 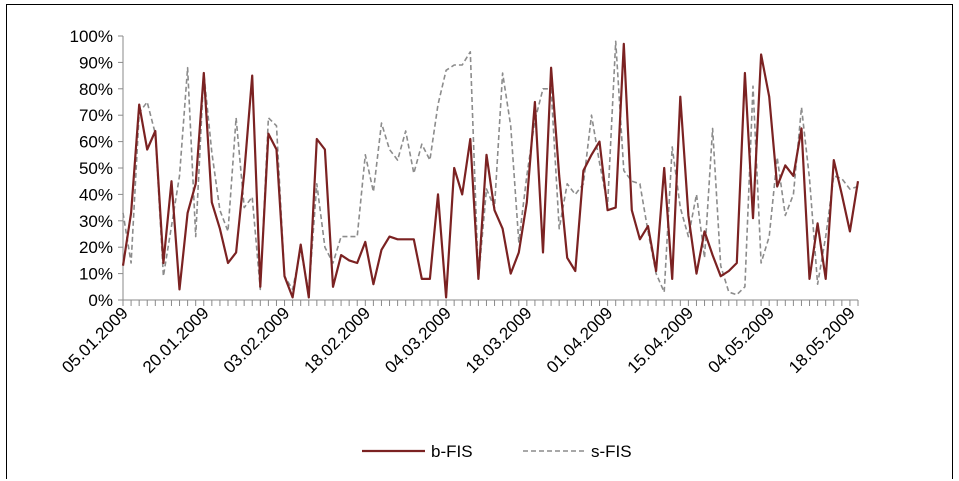 I want to click on y-tick-label: 90%, so click(x=96, y=62).